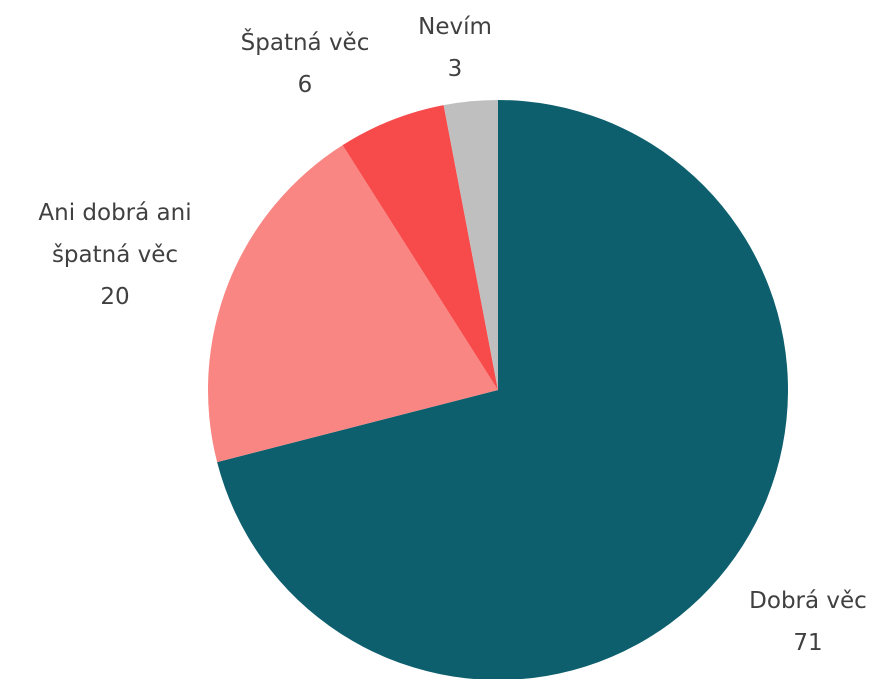 Image resolution: width=895 pixels, height=679 pixels. What do you see at coordinates (305, 64) in the screenshot?
I see `data-label: Špatná věc 6` at bounding box center [305, 64].